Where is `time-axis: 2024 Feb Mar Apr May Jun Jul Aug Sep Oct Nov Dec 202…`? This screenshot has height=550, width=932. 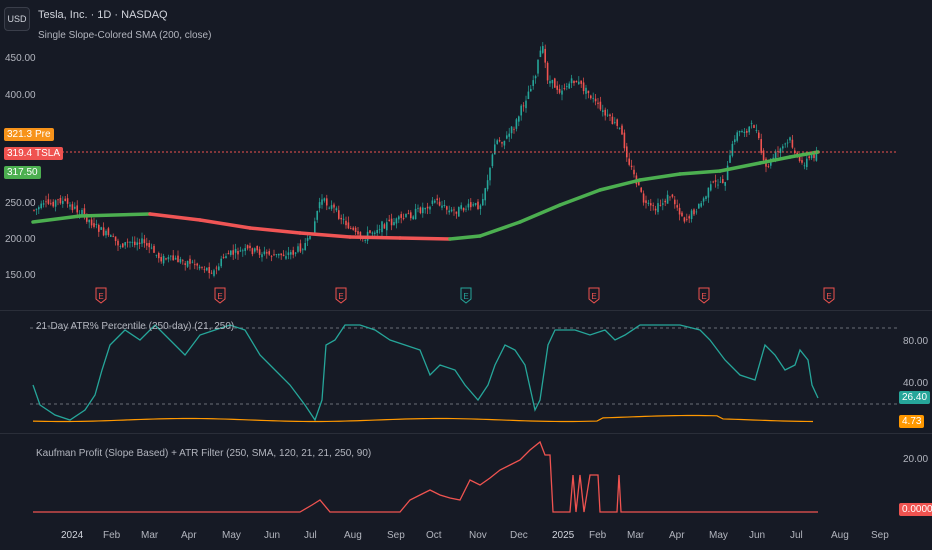
time-axis: 2024 Feb Mar Apr May Jun Jul Aug Sep Oct Nov Dec 202… is located at coordinates (466, 537).